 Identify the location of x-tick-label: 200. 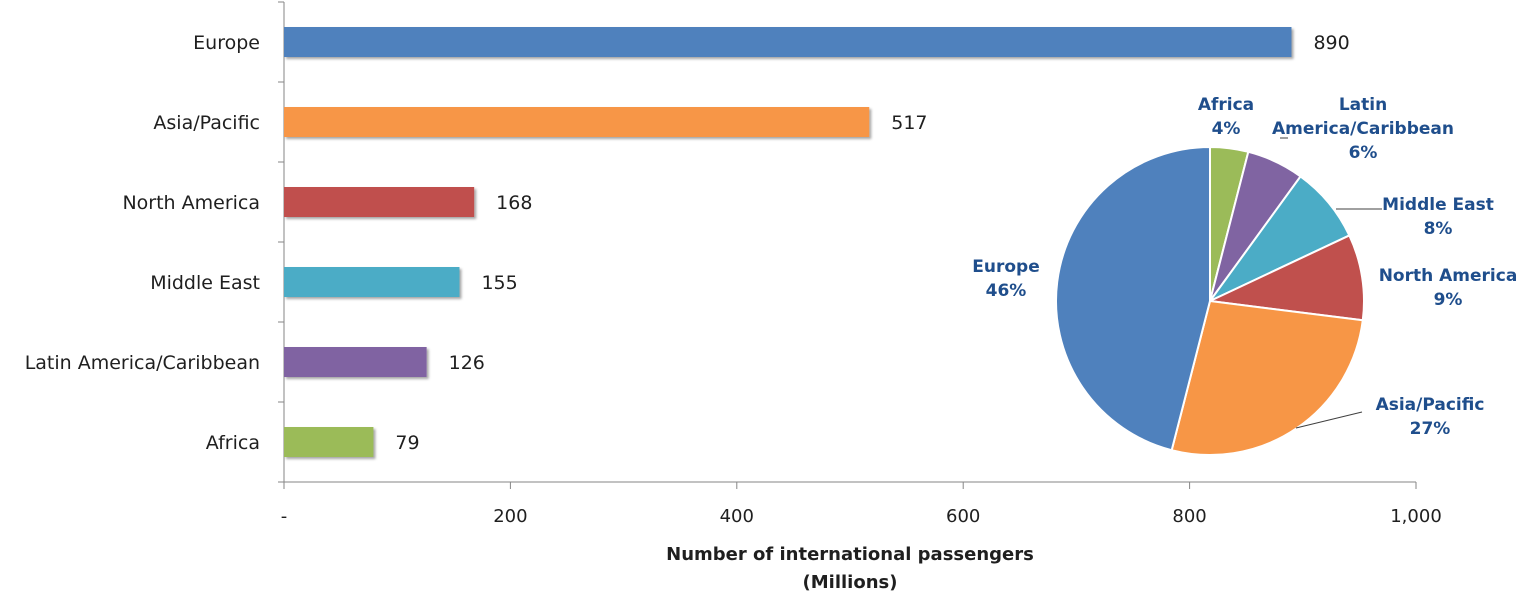
(510, 516).